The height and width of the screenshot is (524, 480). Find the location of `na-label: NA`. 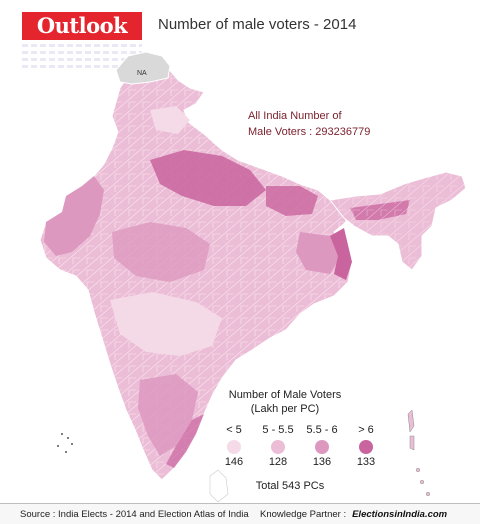

na-label: NA is located at coordinates (142, 73).